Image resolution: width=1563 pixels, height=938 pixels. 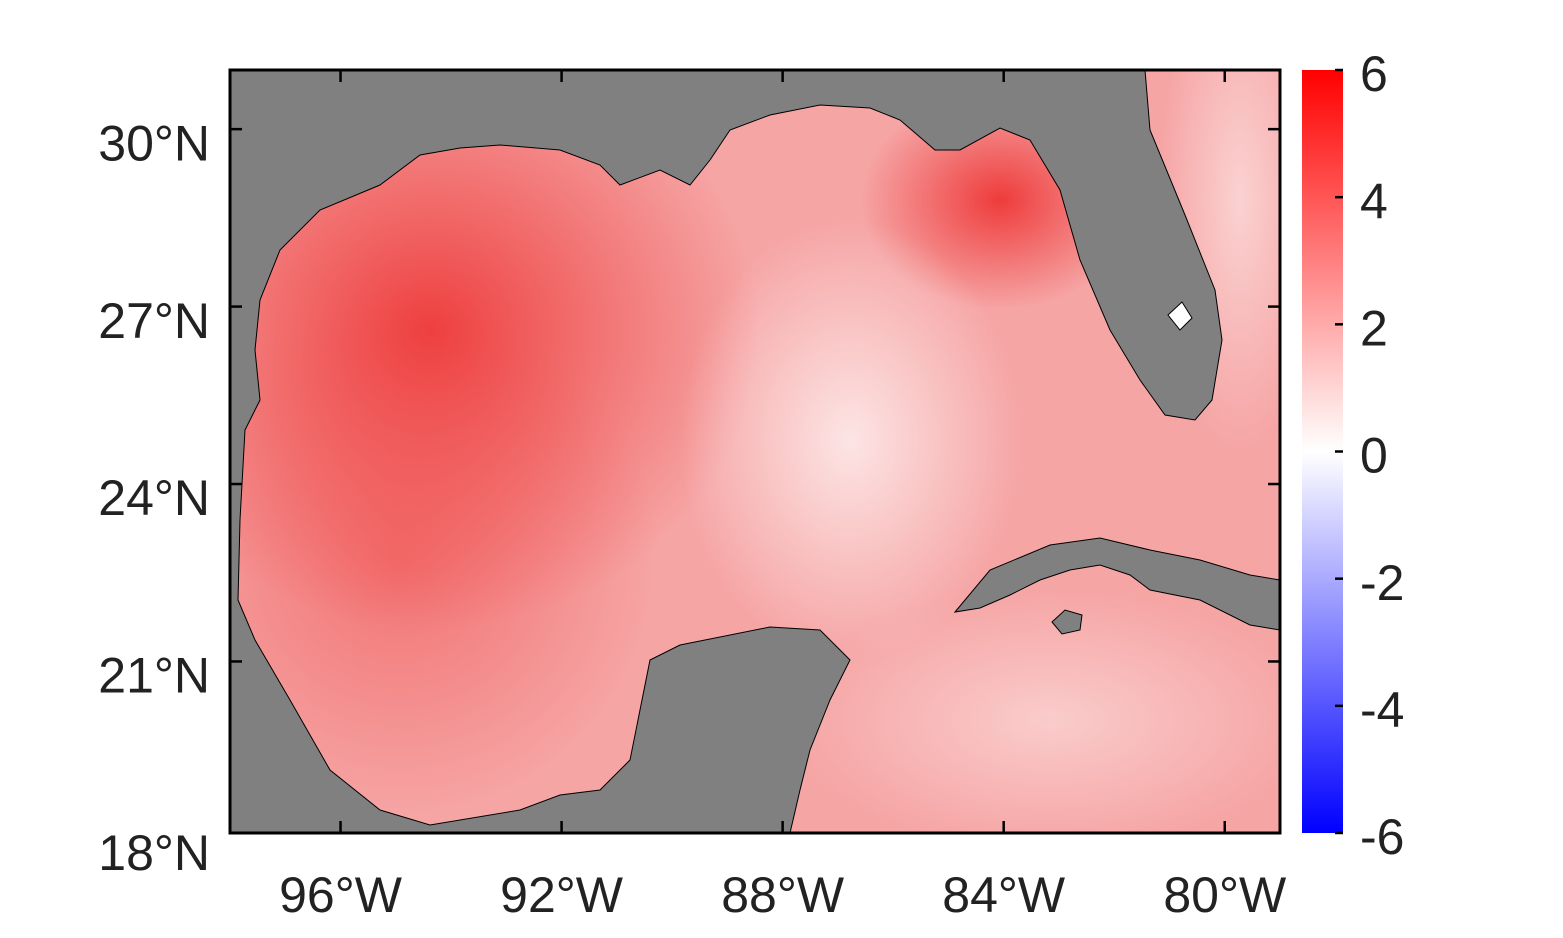 What do you see at coordinates (341, 895) in the screenshot?
I see `x-tick-label: 96°W` at bounding box center [341, 895].